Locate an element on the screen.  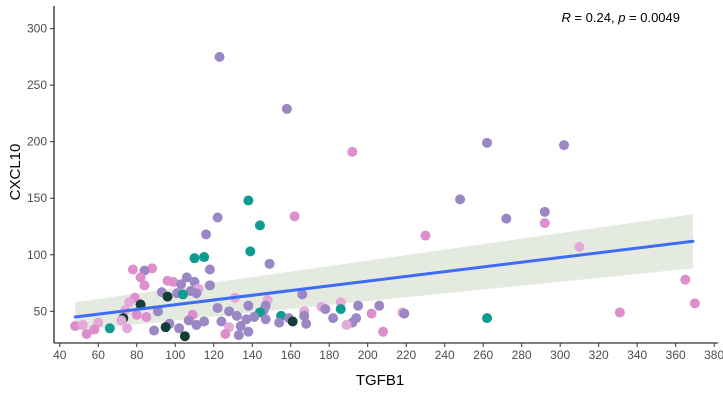
x-tick-label: 360 is located at coordinates (676, 355).